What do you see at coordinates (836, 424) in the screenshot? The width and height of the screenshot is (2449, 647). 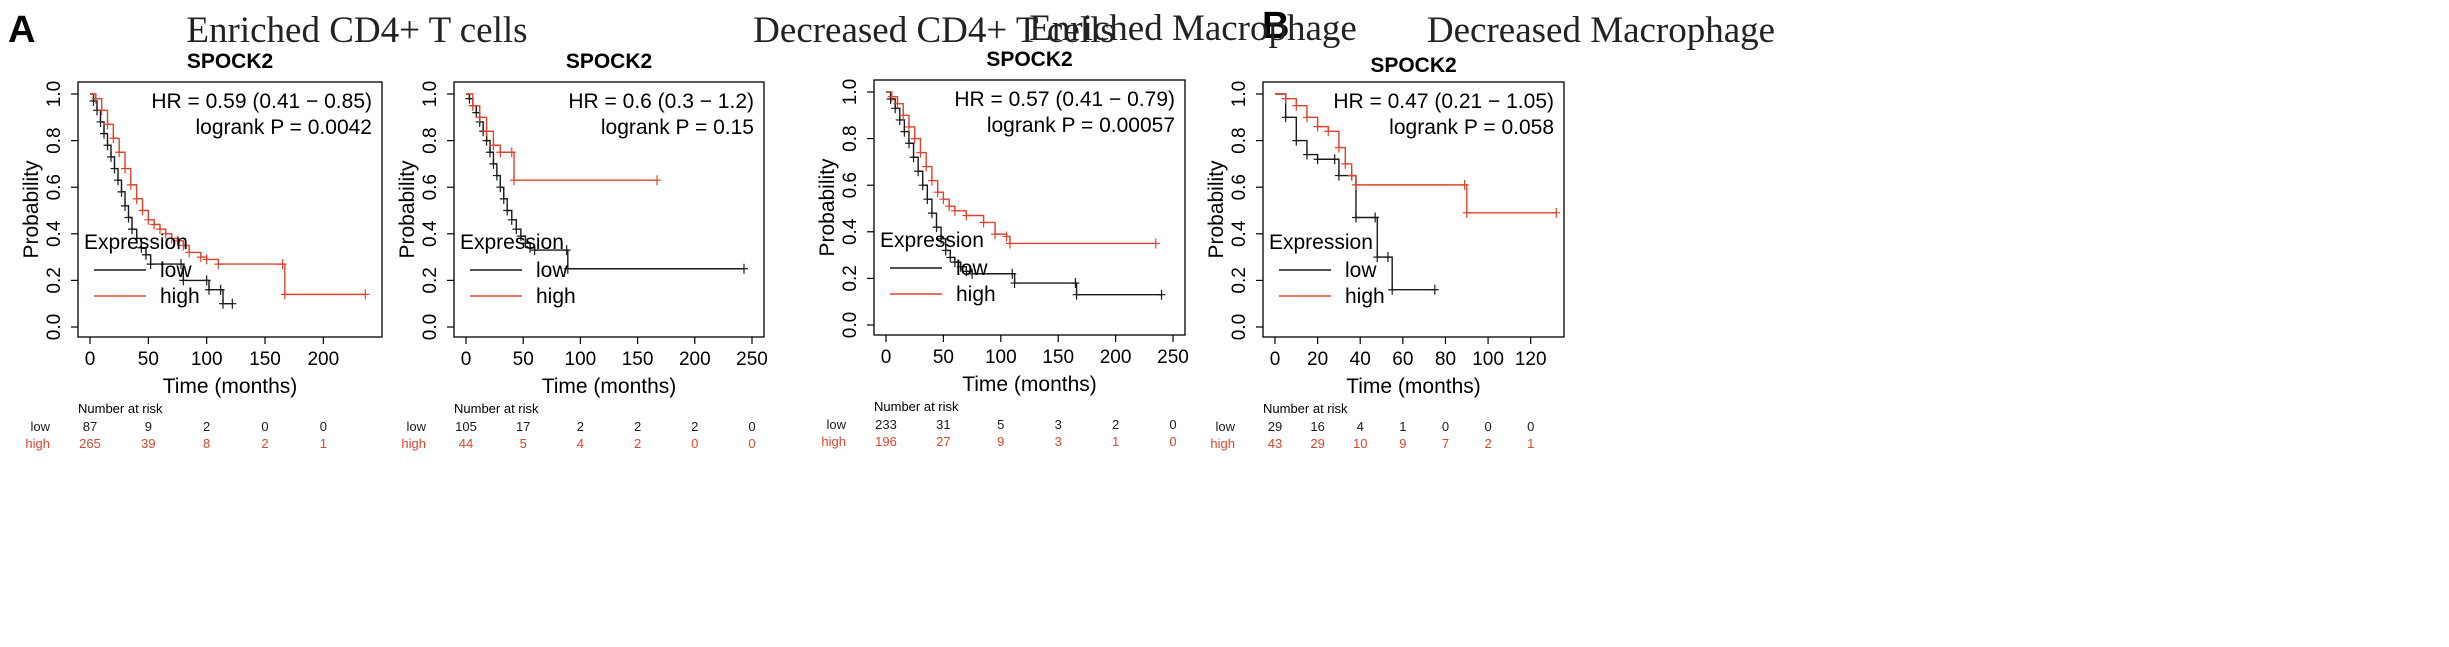 I see `risk-row-label-low: low` at bounding box center [836, 424].